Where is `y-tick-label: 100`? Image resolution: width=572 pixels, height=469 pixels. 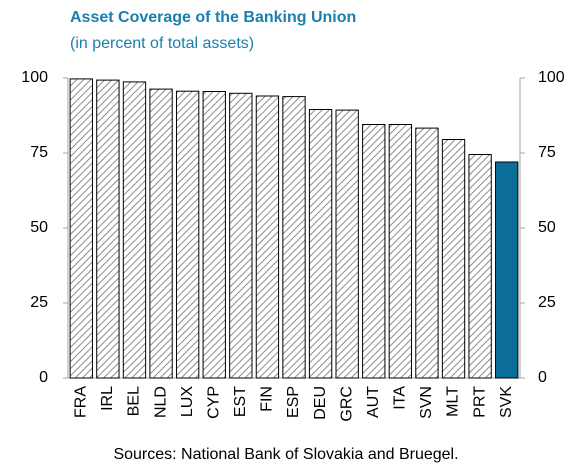 y-tick-label: 100 is located at coordinates (34, 77).